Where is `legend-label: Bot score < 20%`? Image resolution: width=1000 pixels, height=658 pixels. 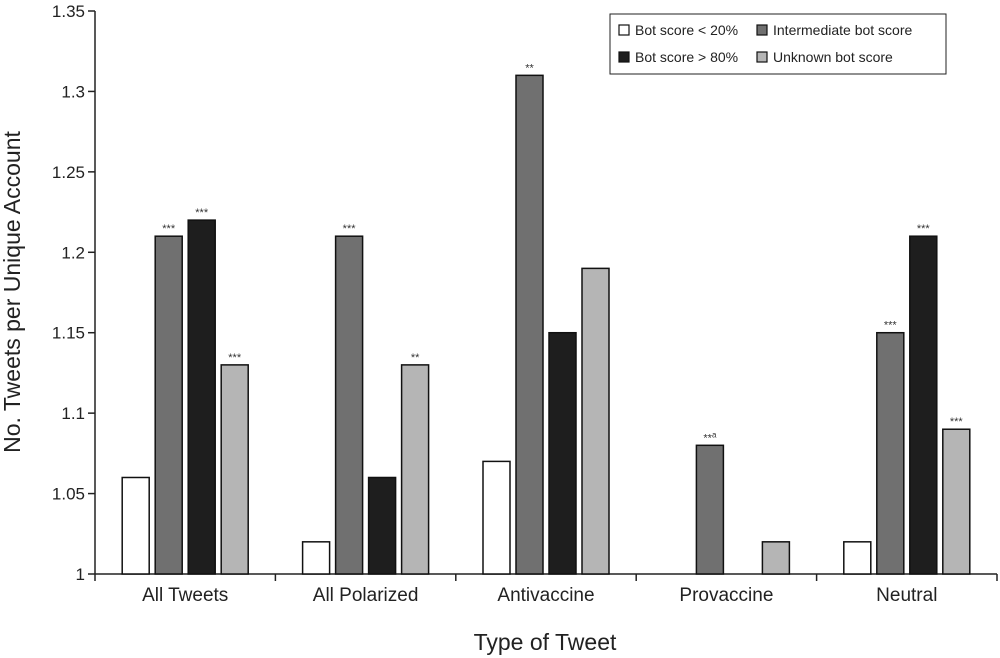
legend-label: Bot score < 20% is located at coordinates (686, 30).